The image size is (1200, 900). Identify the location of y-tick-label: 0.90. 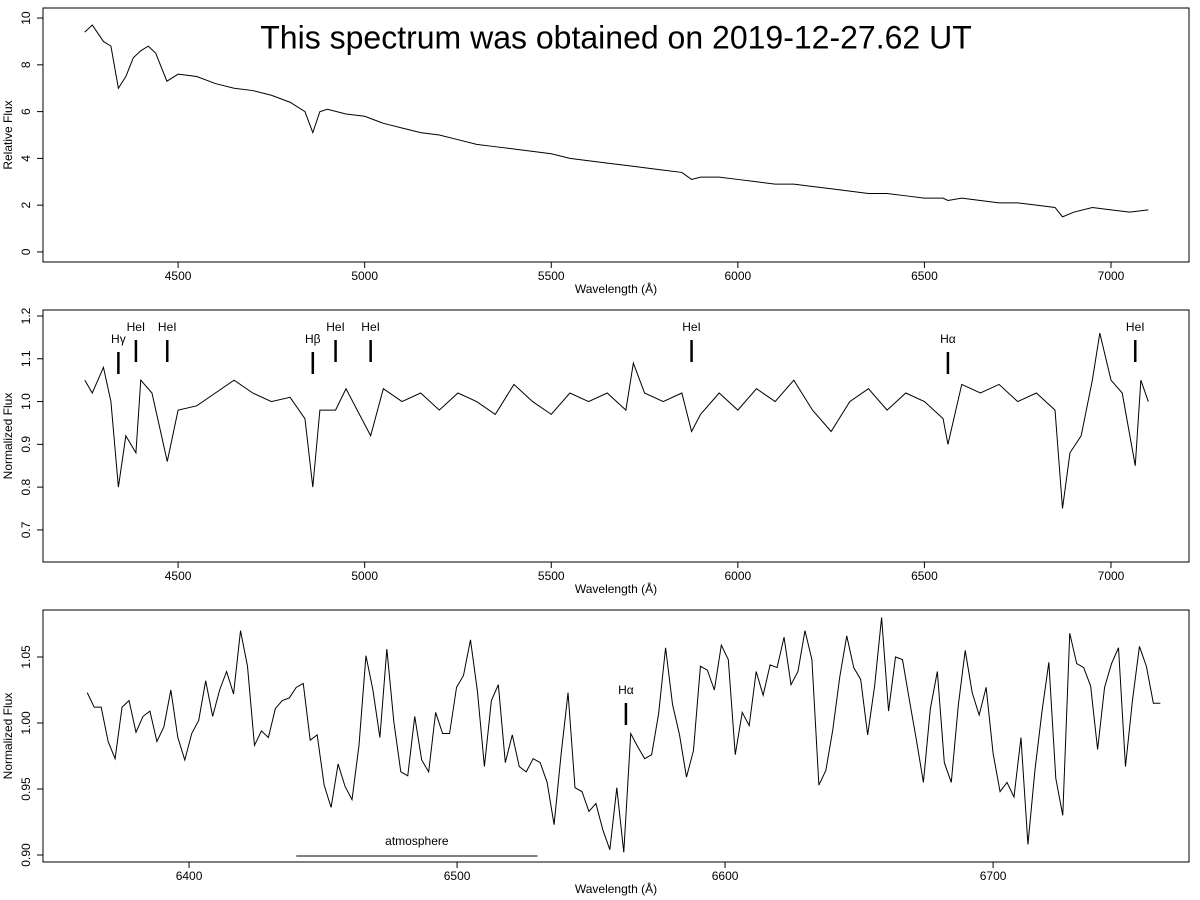
(26, 855).